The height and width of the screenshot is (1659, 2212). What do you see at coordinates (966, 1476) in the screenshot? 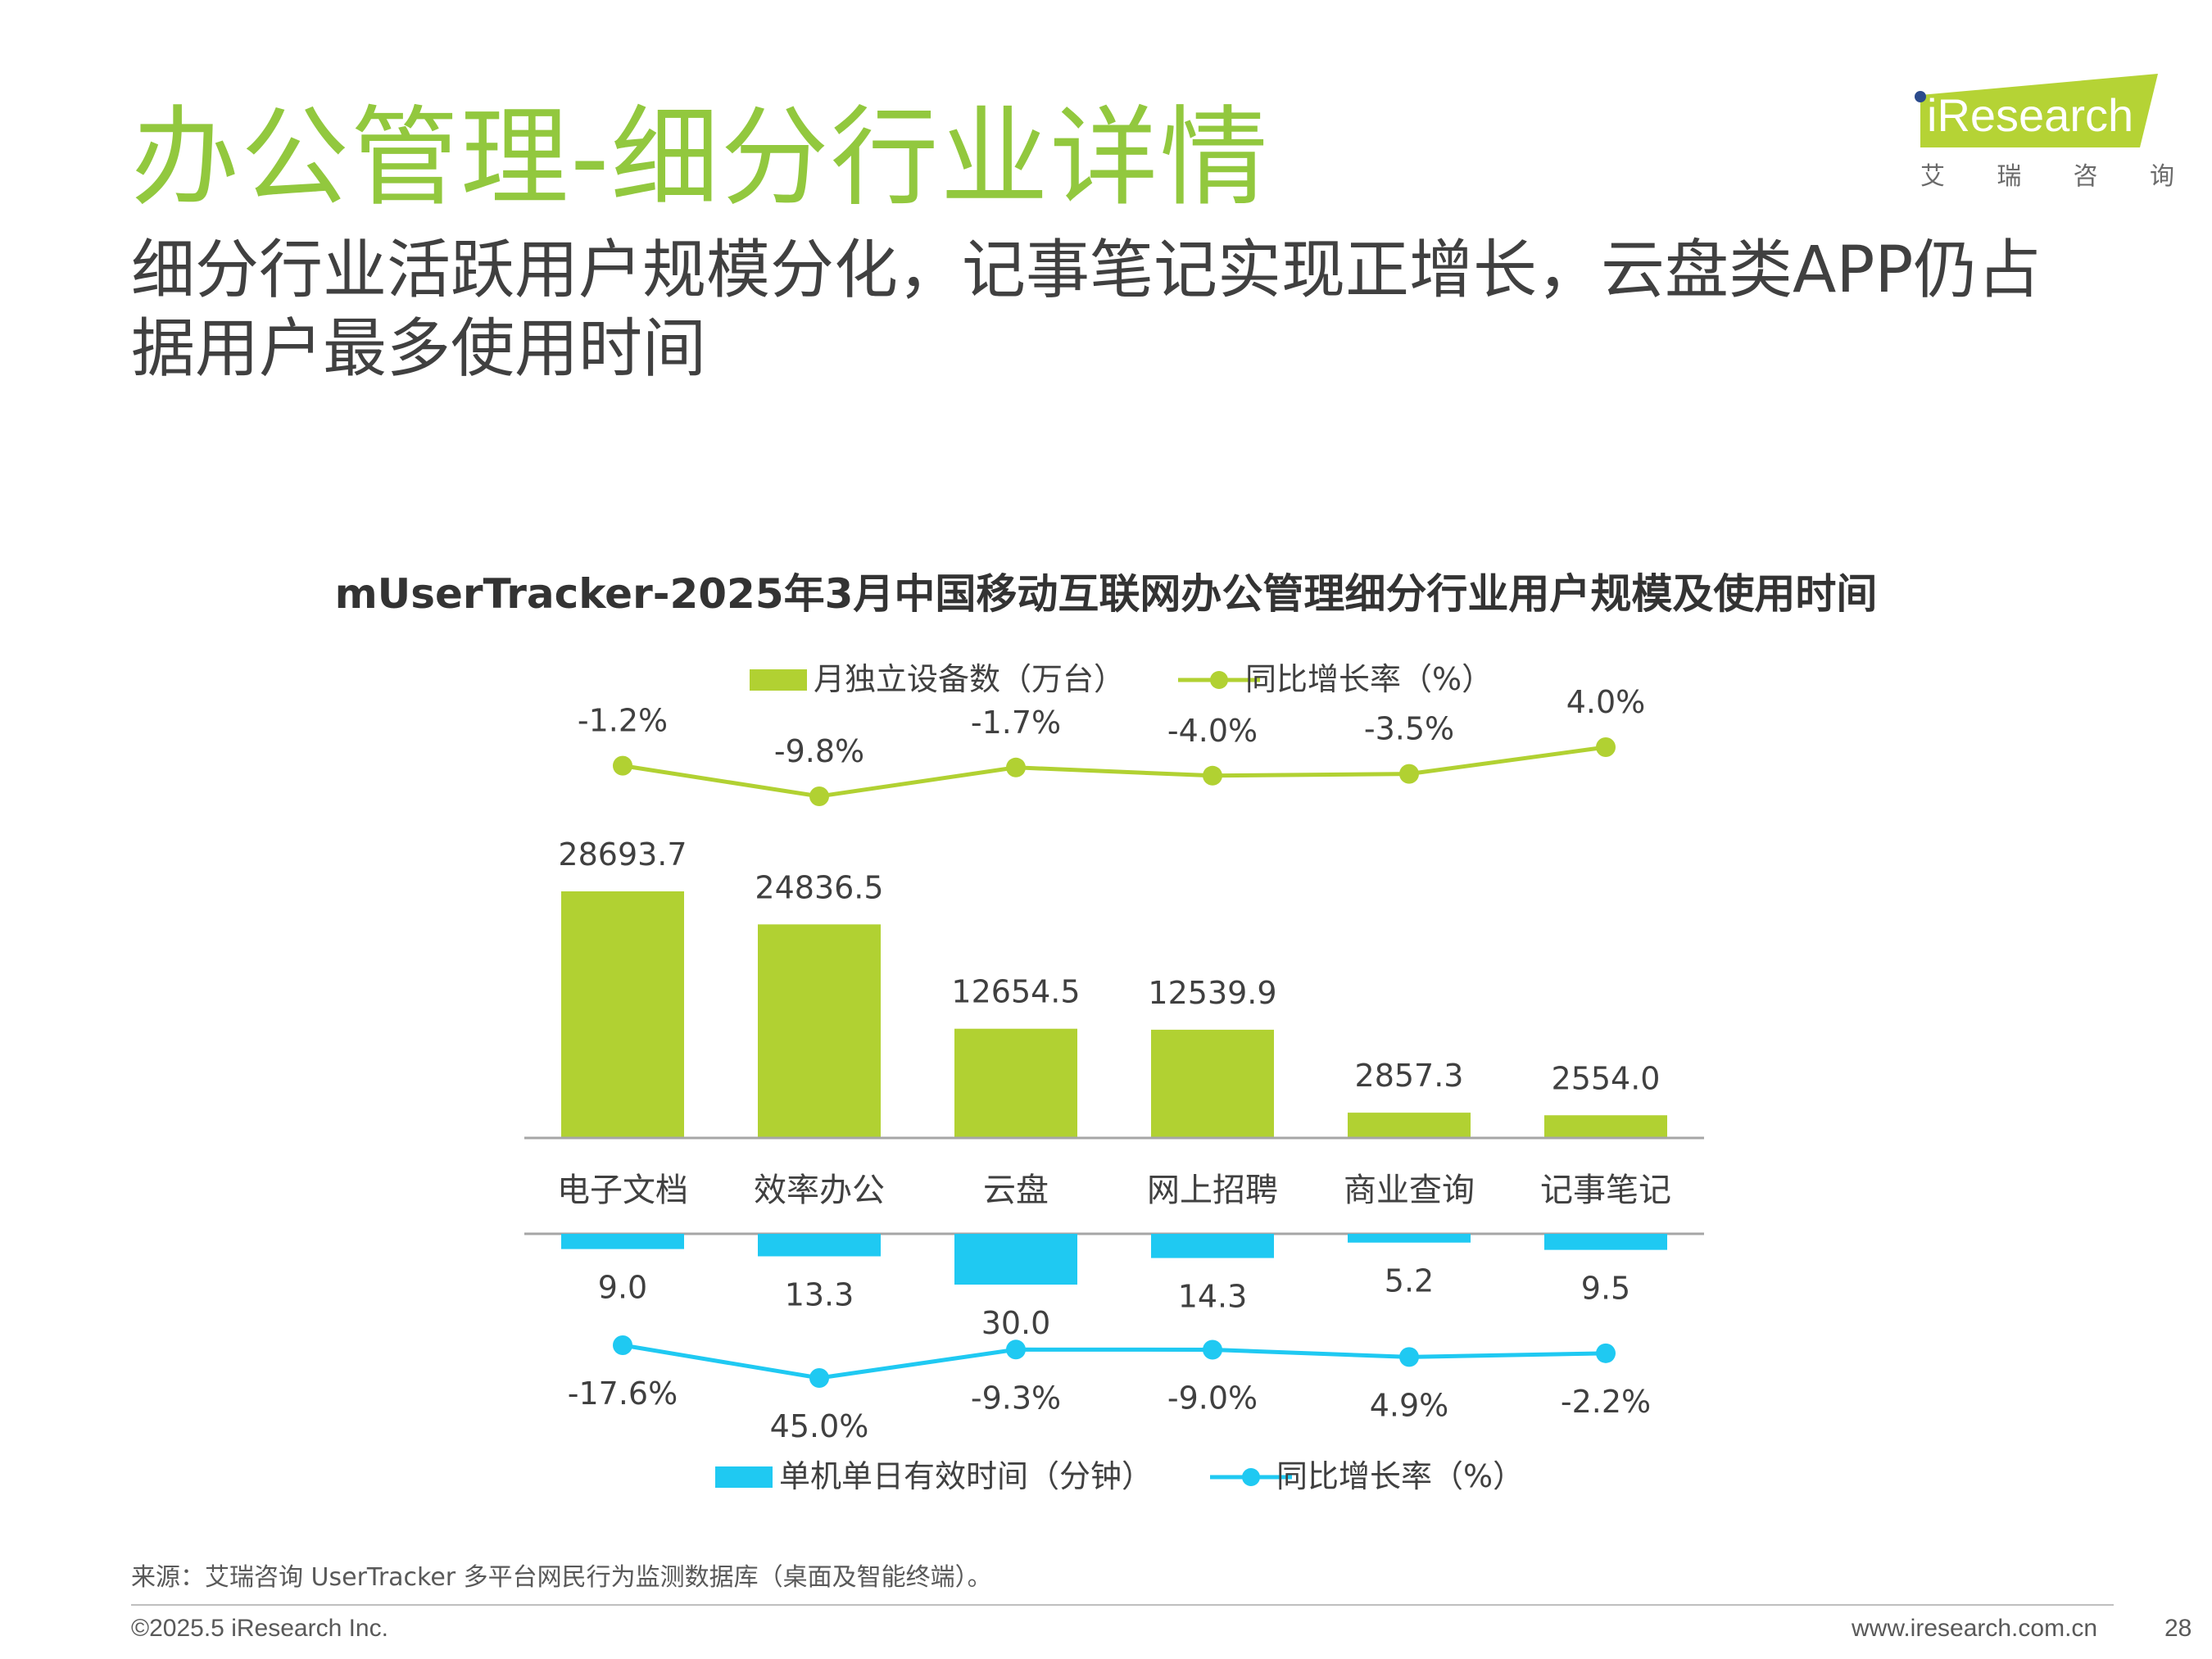
I see `legend-label-time: 单机单日有效时间（分钟）` at bounding box center [966, 1476].